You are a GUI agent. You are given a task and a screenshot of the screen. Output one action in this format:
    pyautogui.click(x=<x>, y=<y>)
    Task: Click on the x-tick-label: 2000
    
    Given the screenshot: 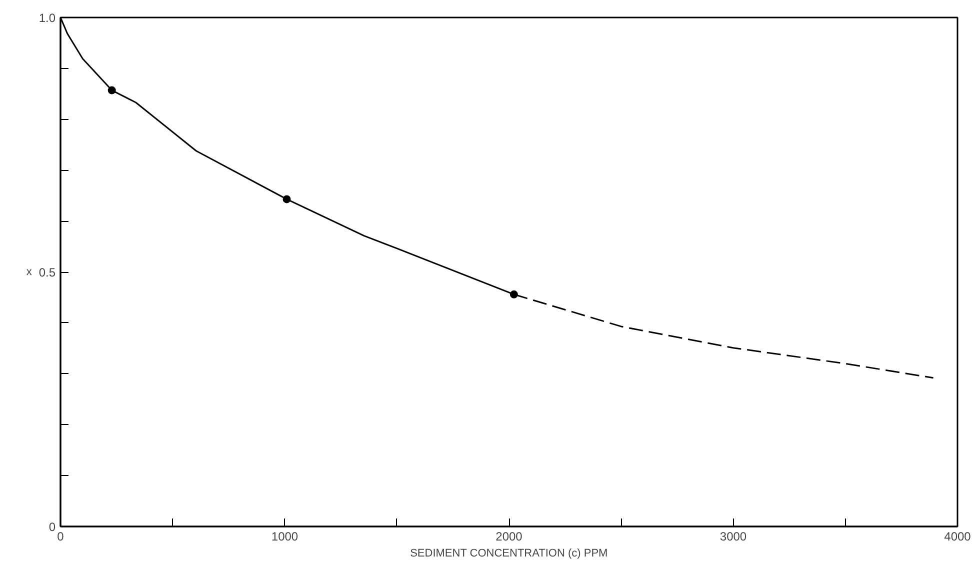 What is the action you would take?
    pyautogui.click(x=509, y=537)
    